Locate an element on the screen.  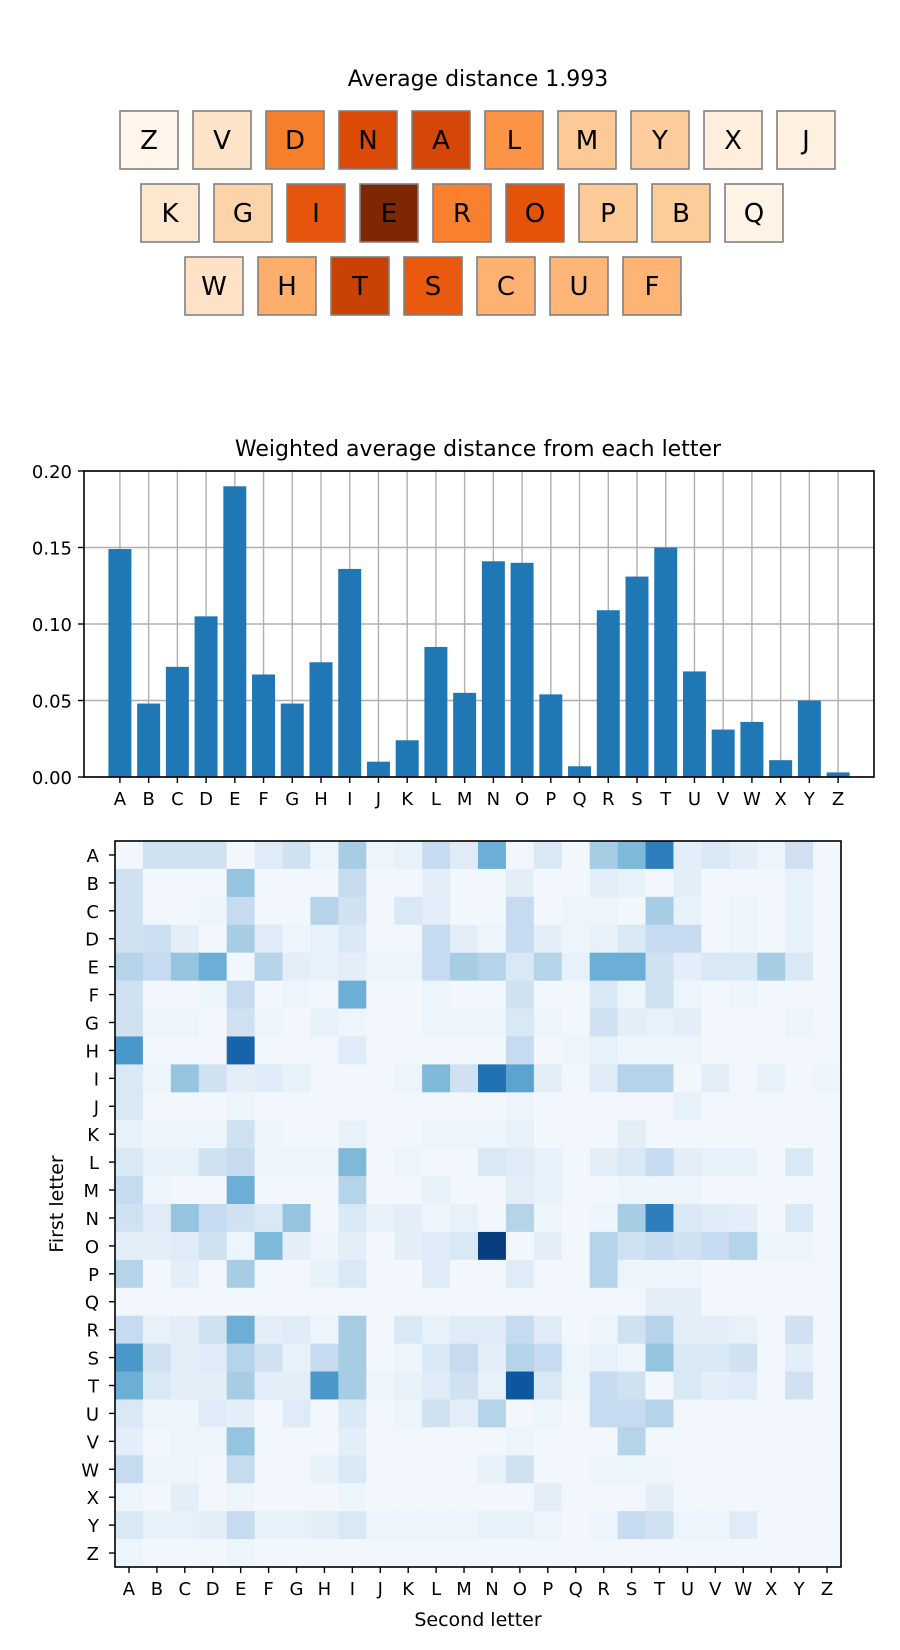
heatmap-cell-t-p is located at coordinates (548, 1385).